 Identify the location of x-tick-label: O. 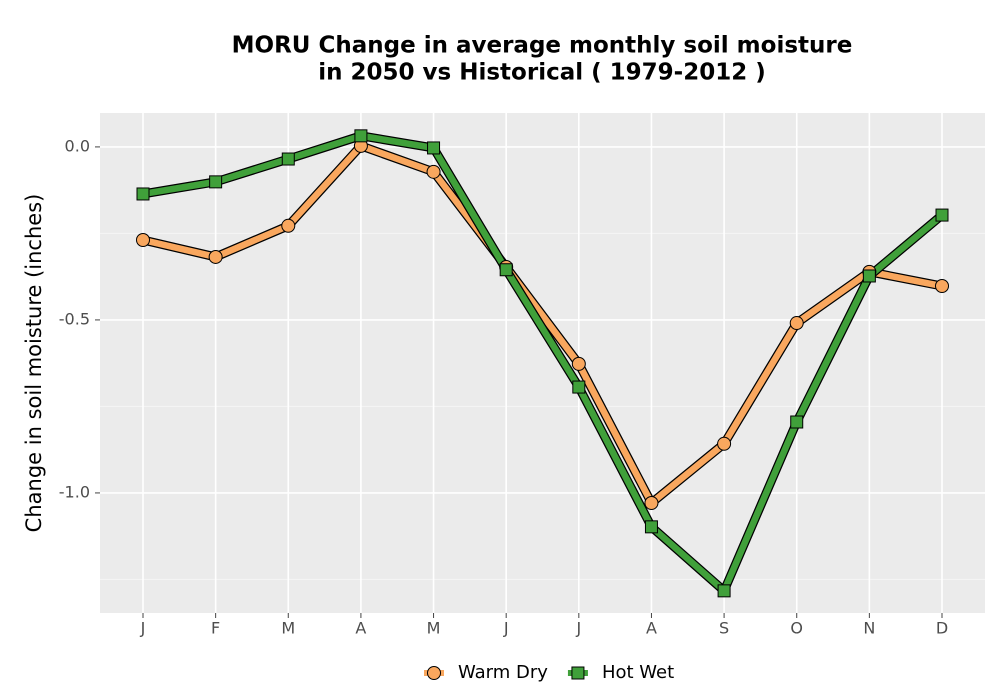
(796, 628).